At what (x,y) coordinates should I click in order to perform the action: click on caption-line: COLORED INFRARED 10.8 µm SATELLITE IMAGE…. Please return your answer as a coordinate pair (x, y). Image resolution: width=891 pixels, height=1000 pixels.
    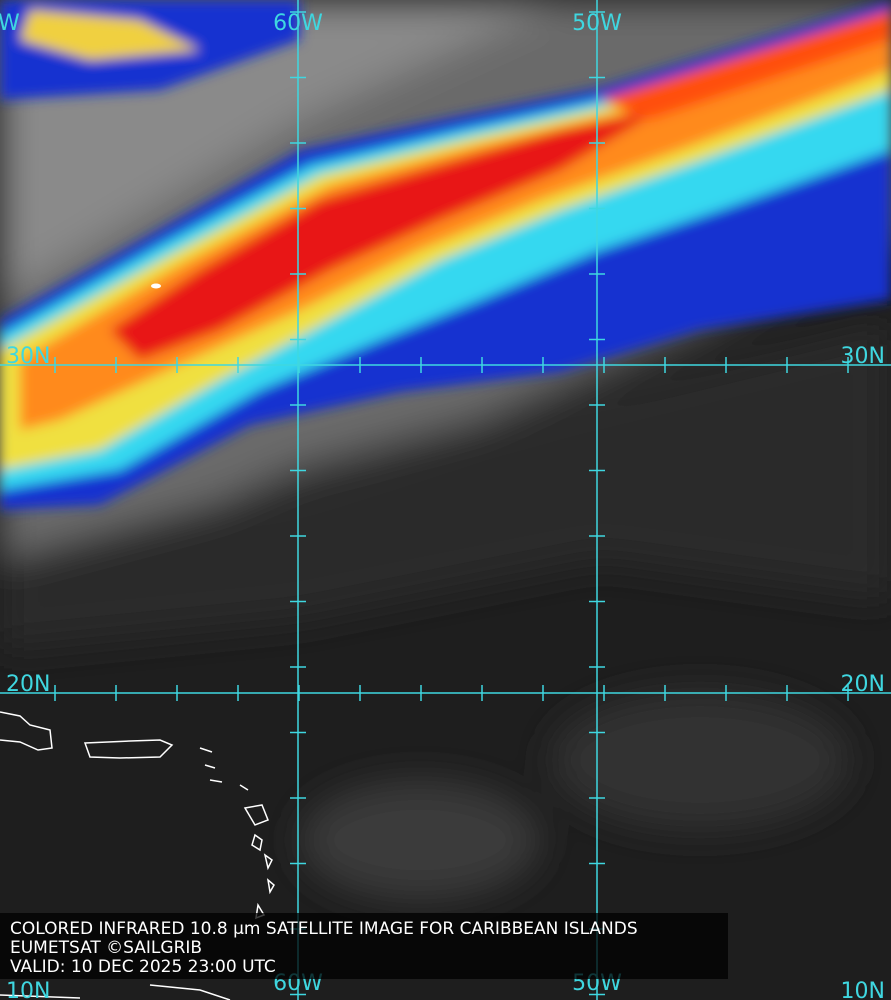
    Looking at the image, I should click on (324, 929).